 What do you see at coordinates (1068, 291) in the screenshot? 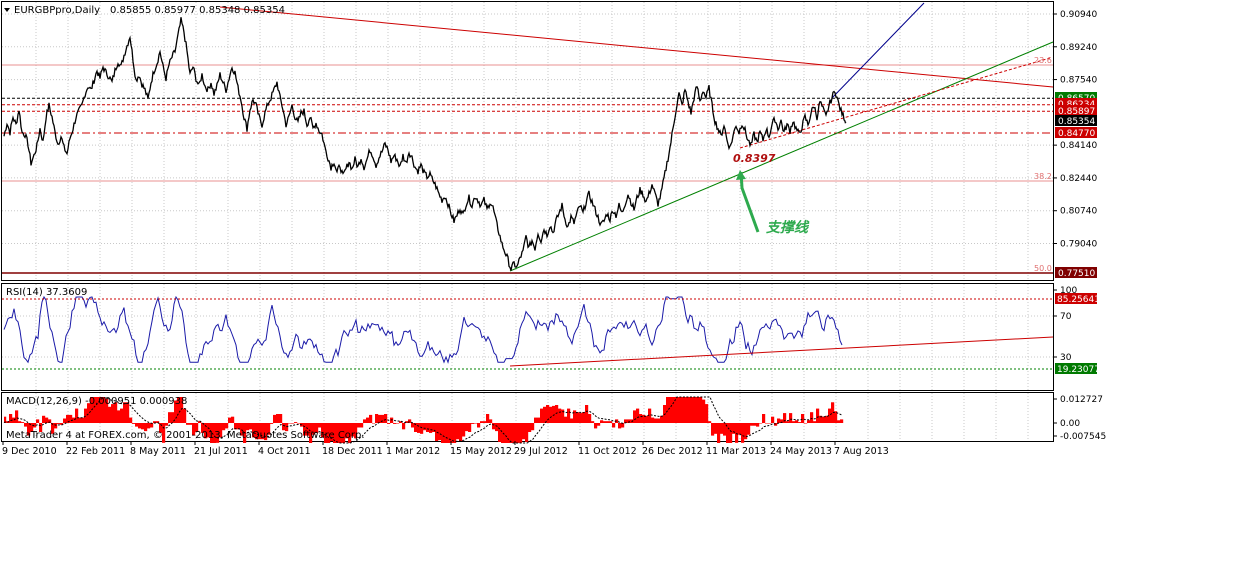
I see `axis-tick-label: 100` at bounding box center [1068, 291].